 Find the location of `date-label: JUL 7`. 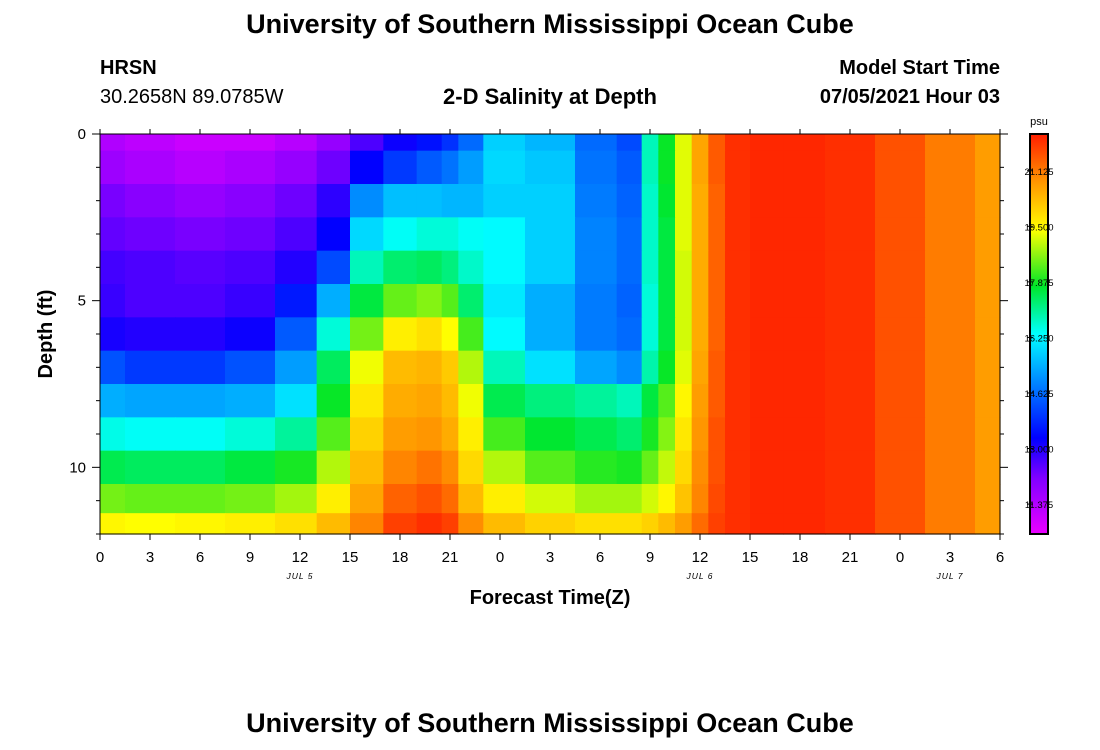

date-label: JUL 7 is located at coordinates (949, 576).